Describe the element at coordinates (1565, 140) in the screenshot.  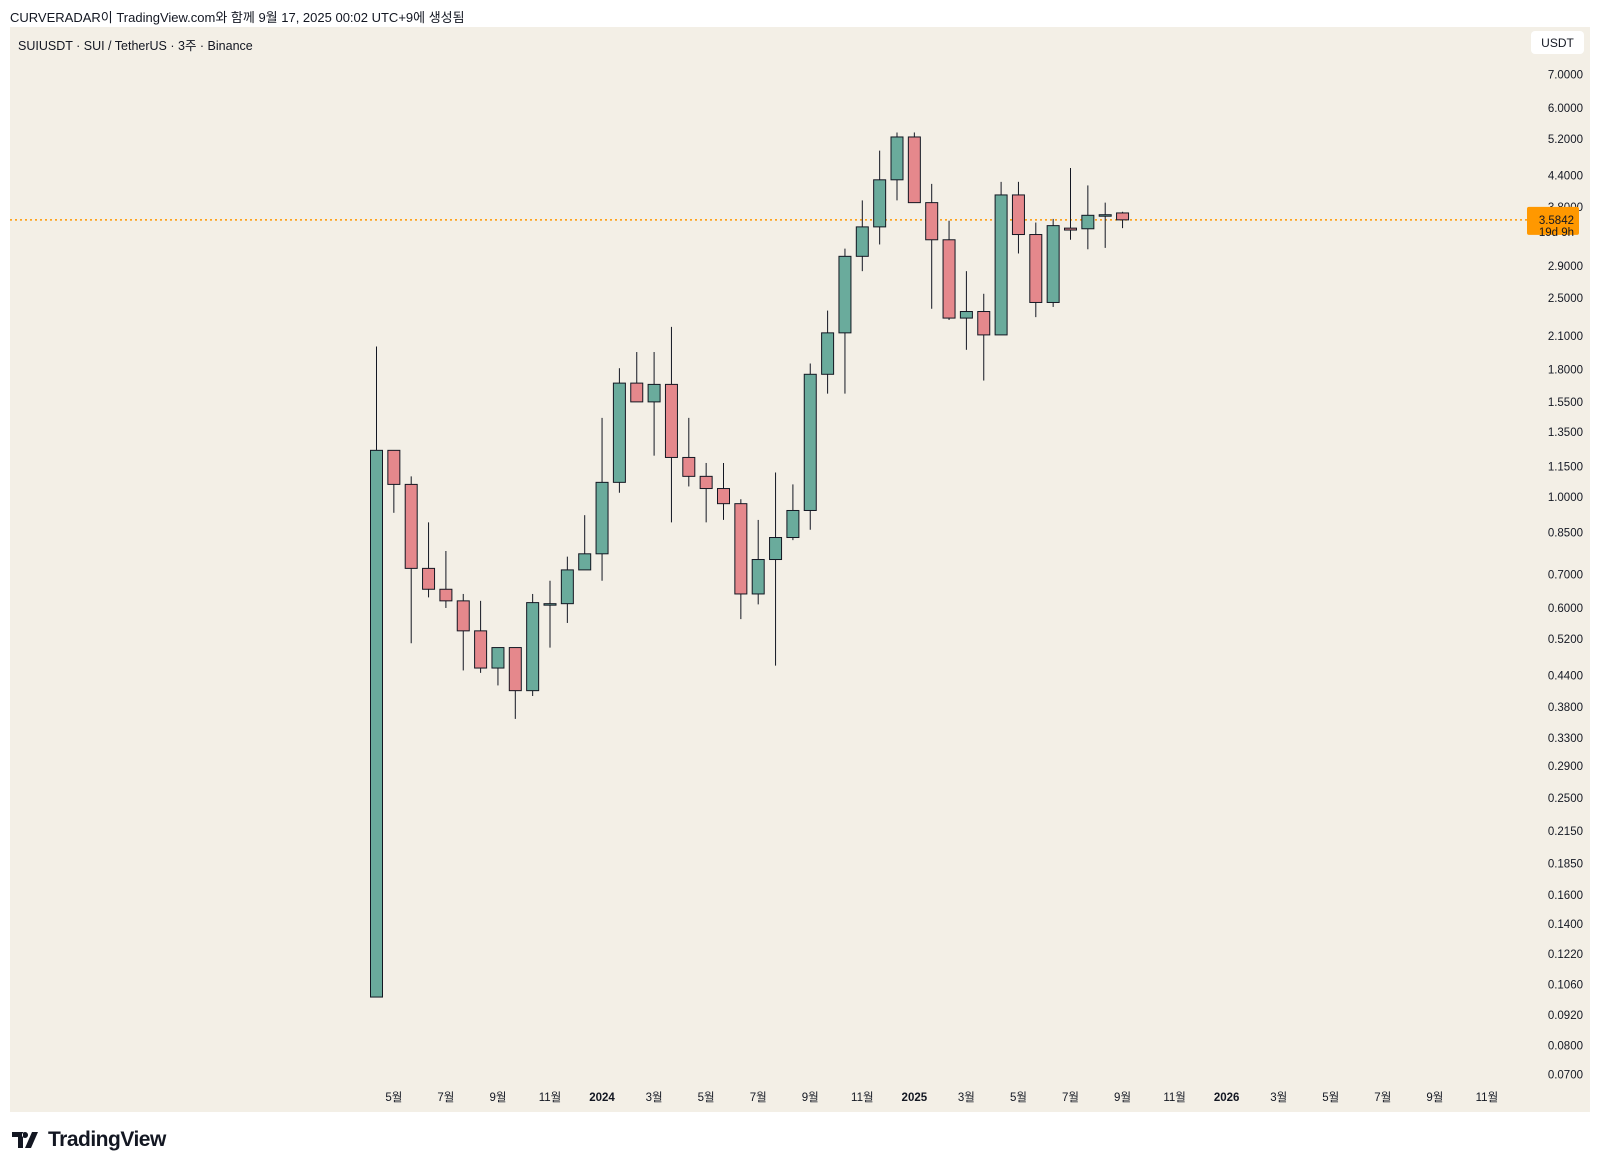
I see `y-tick-label: 5.2000` at that location.